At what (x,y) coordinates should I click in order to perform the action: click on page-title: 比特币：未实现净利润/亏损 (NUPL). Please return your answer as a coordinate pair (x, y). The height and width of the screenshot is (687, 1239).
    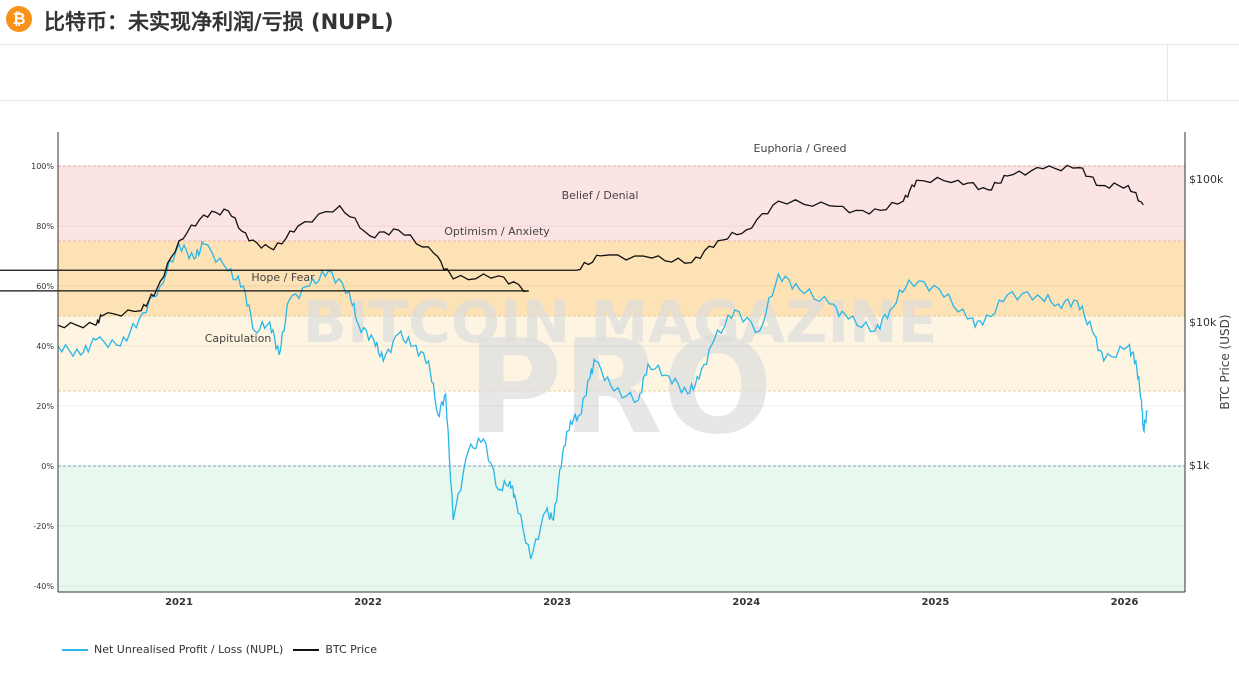
    Looking at the image, I should click on (219, 22).